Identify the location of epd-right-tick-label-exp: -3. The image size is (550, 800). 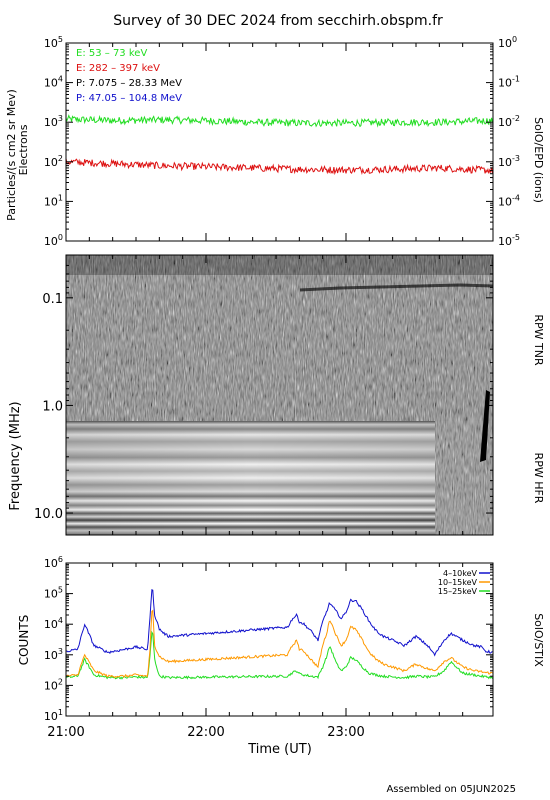
(516, 158).